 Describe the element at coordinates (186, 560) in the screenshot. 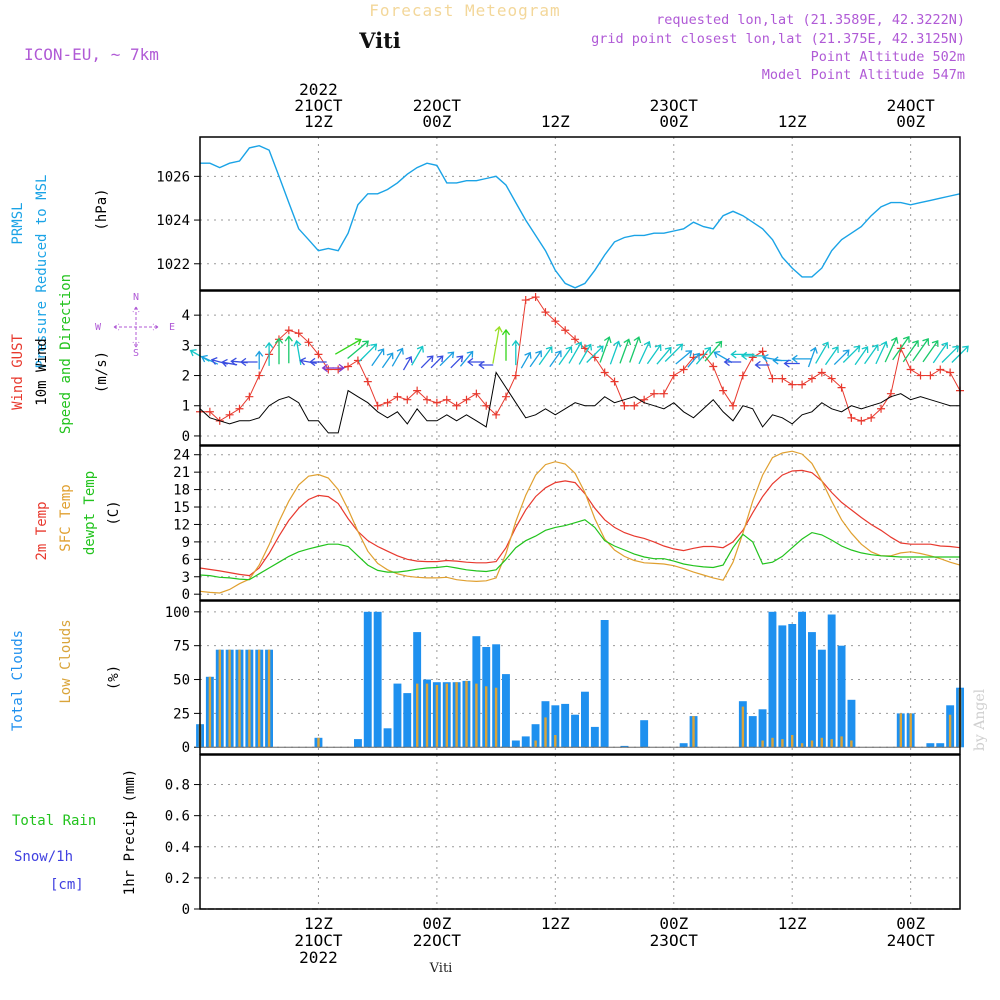

I see `y-tick-label: 6` at that location.